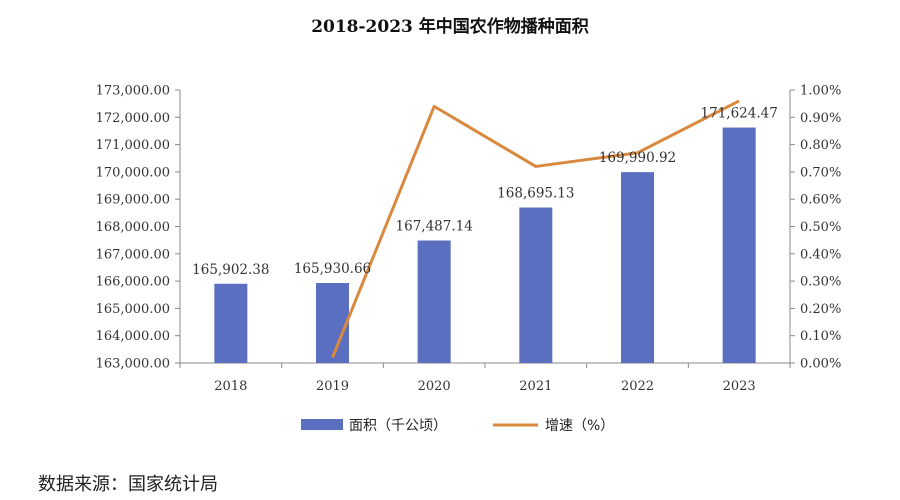 The image size is (900, 500). I want to click on left-axis-tick-label: 164,000.00, so click(133, 336).